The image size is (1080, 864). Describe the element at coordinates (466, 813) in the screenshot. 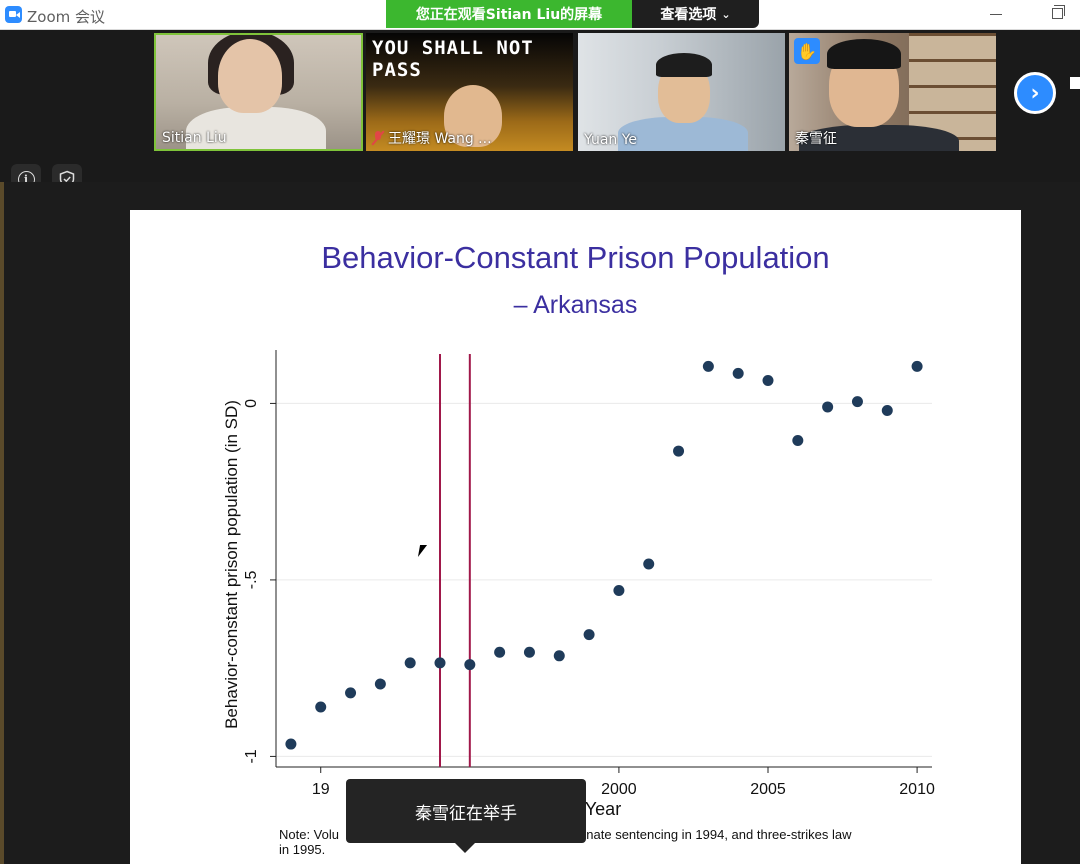

I see `notification-text: 秦雪征在举手` at that location.